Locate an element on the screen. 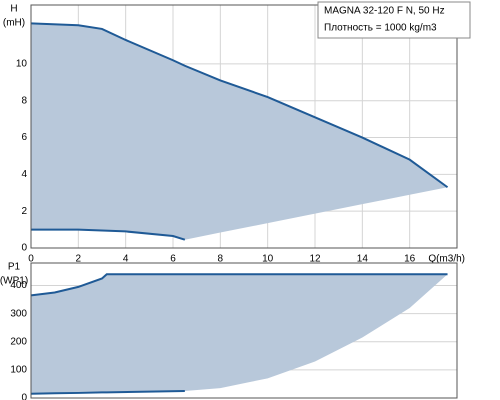 The height and width of the screenshot is (400, 500). x-tick-label: 2 is located at coordinates (79, 259).